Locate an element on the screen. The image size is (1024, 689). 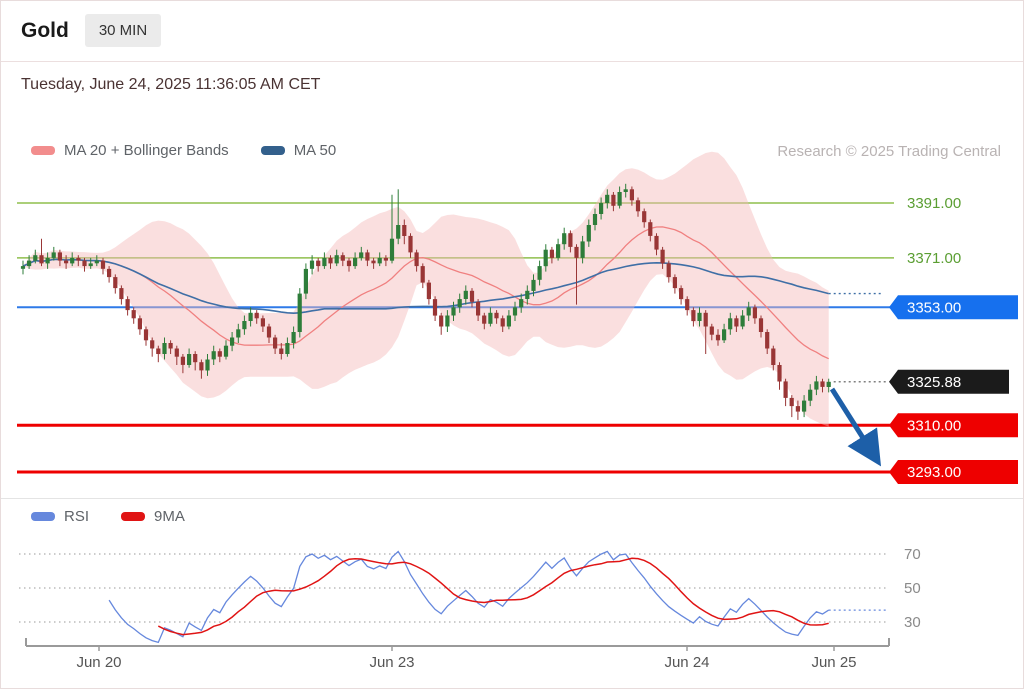
rsi-9ma-line is located at coordinates (493, 596).